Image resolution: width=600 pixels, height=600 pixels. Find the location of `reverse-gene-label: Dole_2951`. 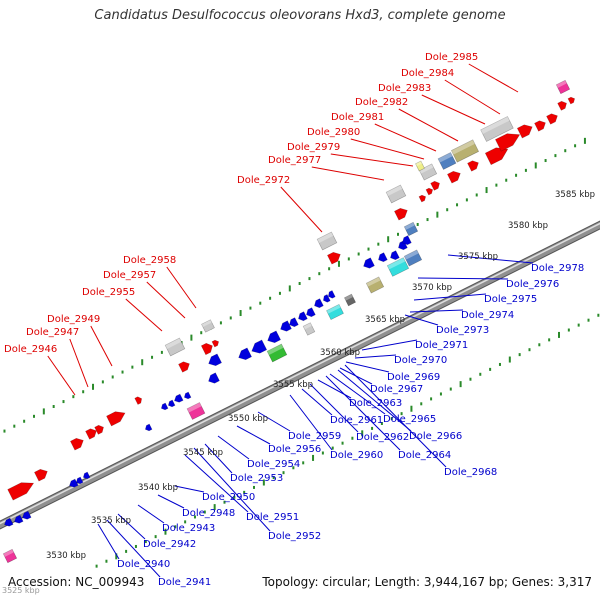

reverse-gene-label: Dole_2951 is located at coordinates (272, 517).